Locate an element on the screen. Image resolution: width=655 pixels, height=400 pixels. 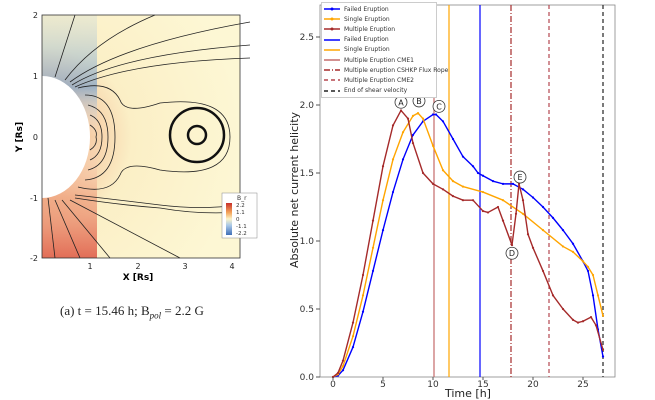
legend-label: Multiple Eruption CME1 is located at coordinates (379, 60).